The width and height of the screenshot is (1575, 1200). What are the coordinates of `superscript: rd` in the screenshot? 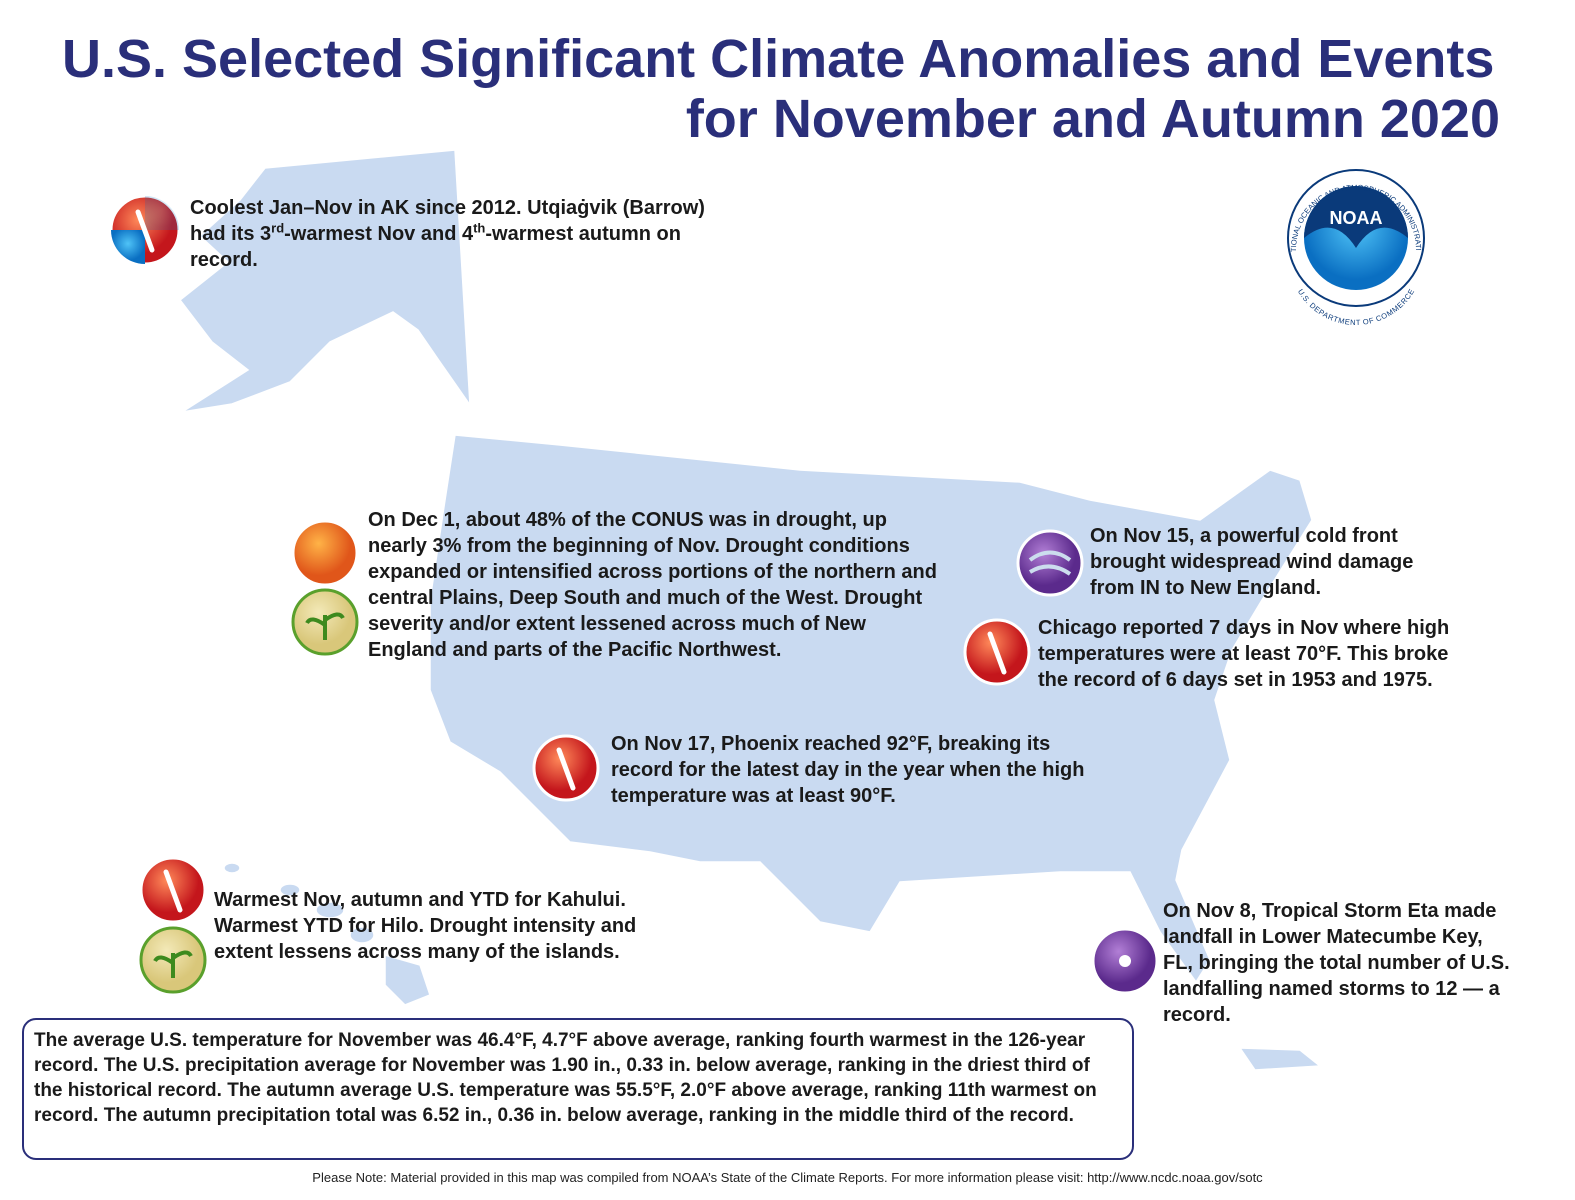 It's located at (278, 228).